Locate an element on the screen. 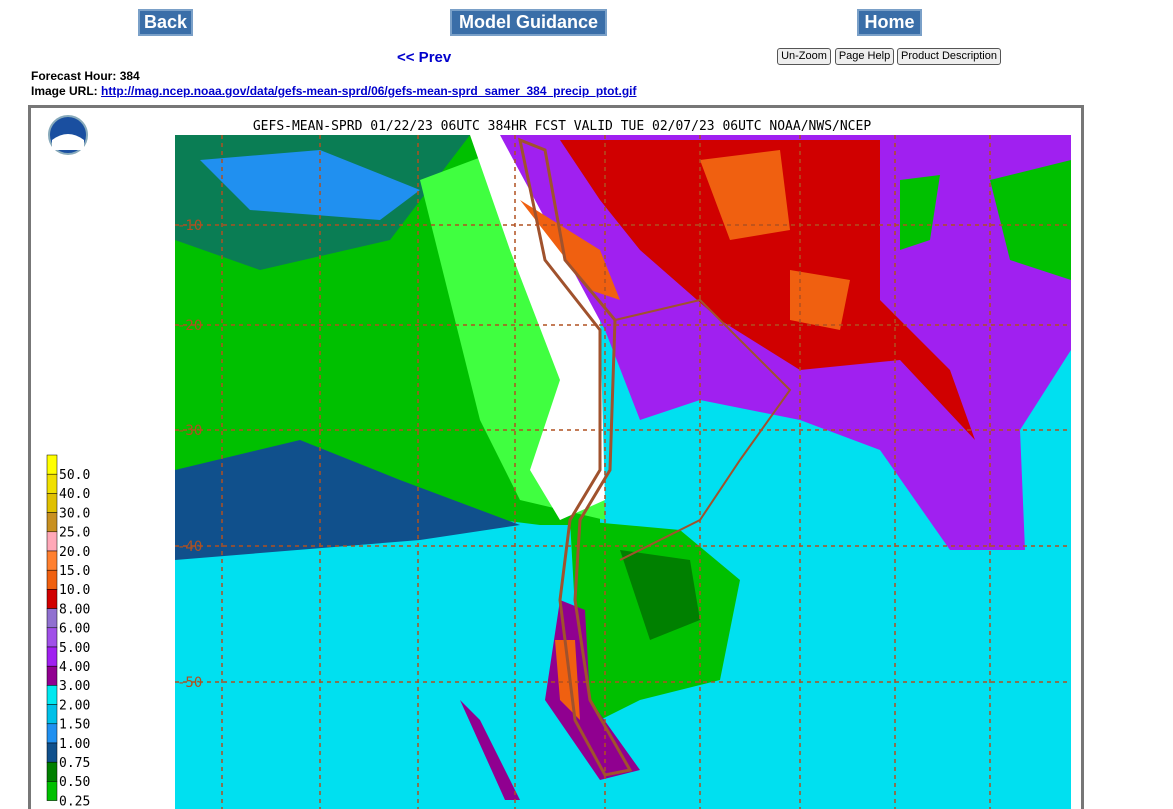 The image size is (1173, 809). lat-label: -10 is located at coordinates (189, 226).